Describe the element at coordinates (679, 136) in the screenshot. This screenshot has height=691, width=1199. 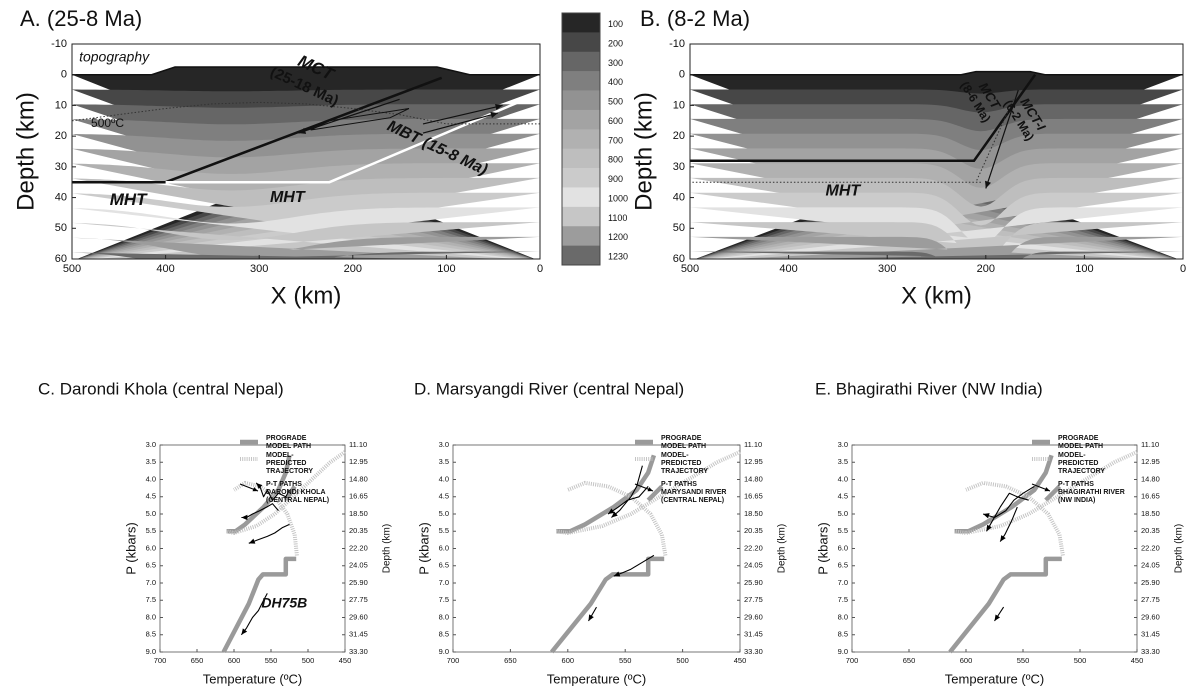
I see `y-tick-label: 20` at that location.